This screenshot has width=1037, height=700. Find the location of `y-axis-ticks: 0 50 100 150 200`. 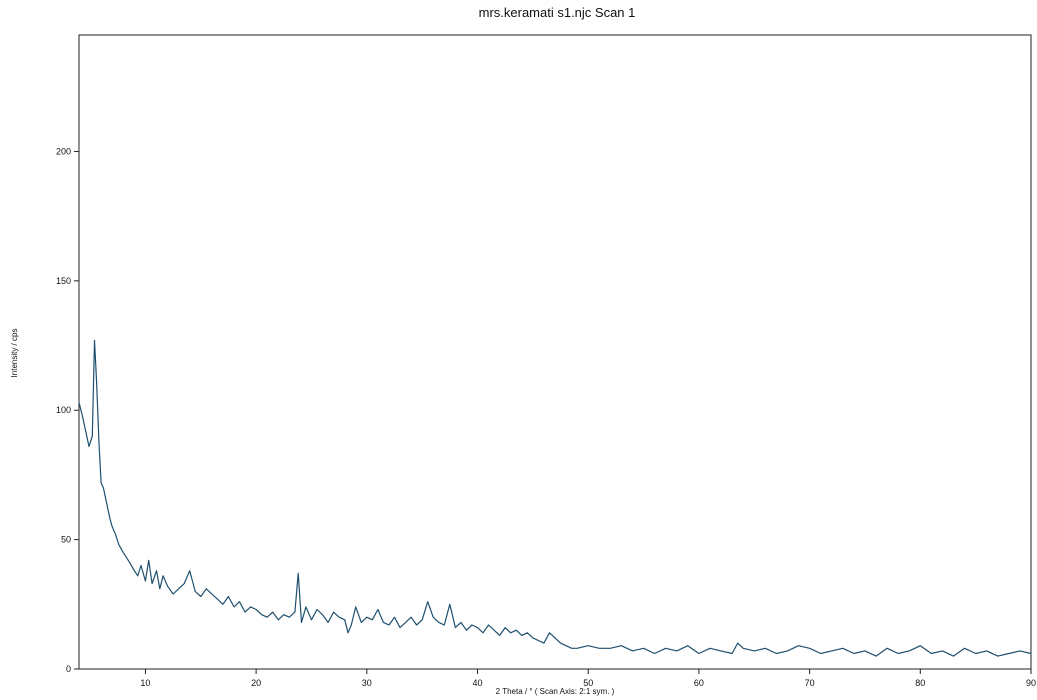

y-axis-ticks: 0 50 100 150 200 is located at coordinates (67, 410).